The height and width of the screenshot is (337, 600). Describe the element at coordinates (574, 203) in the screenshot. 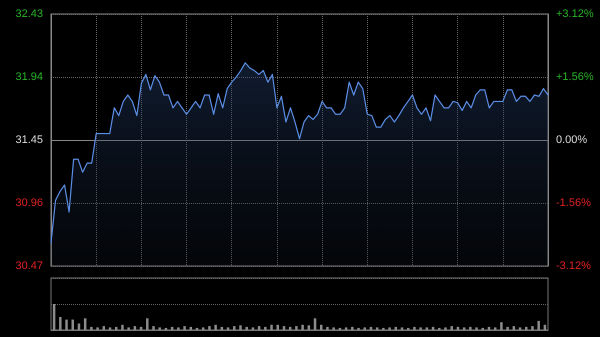

I see `y2-tick-label: -1.56%` at that location.